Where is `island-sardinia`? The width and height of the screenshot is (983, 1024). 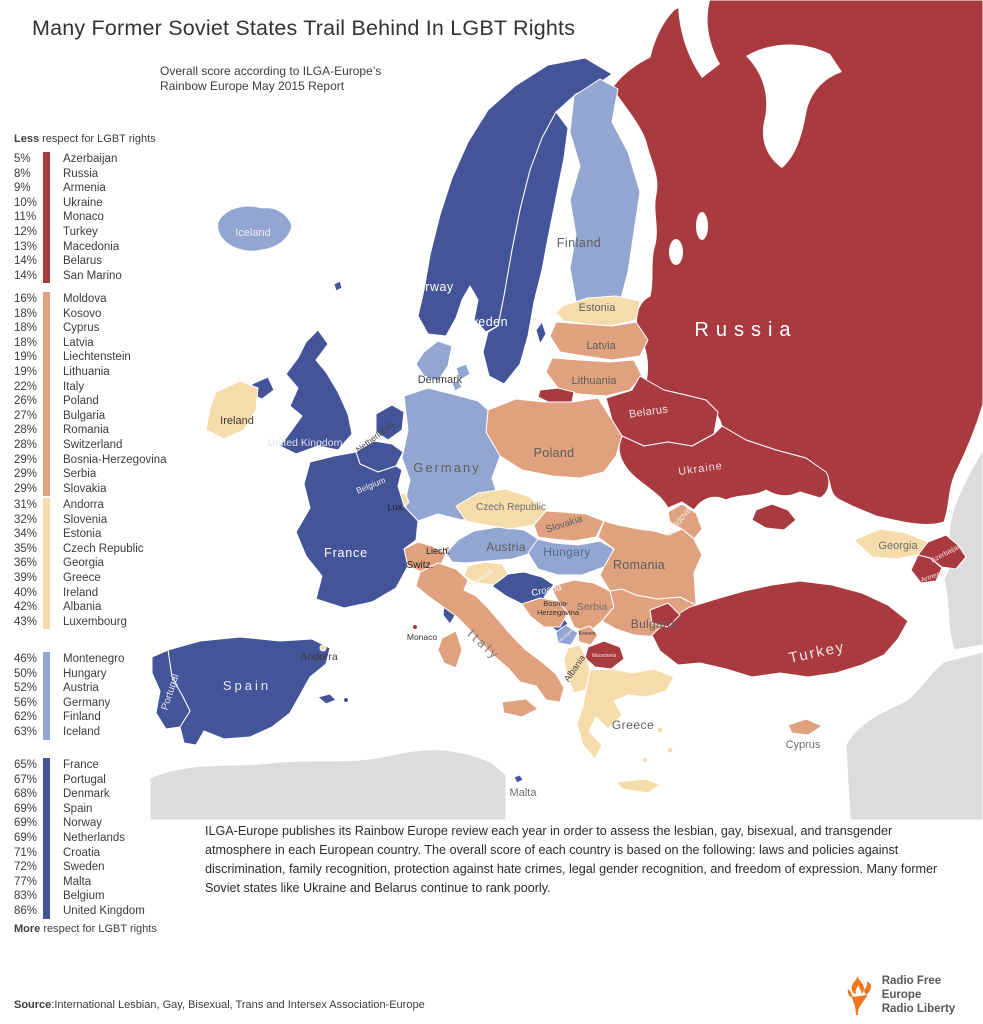
island-sardinia is located at coordinates (450, 649).